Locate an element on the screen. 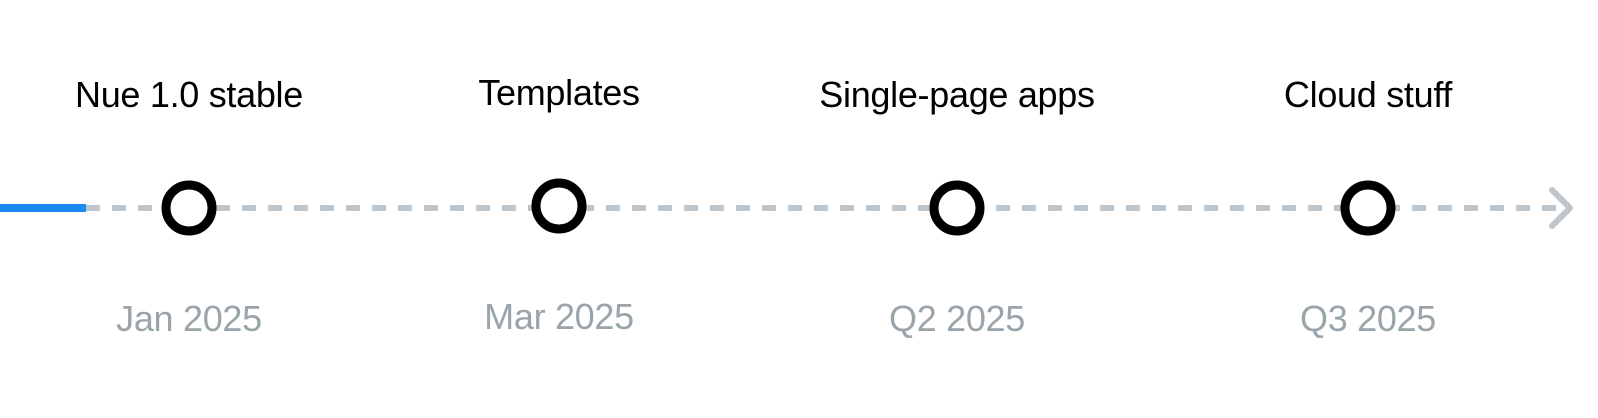  milestone-title-2: Templates is located at coordinates (559, 92).